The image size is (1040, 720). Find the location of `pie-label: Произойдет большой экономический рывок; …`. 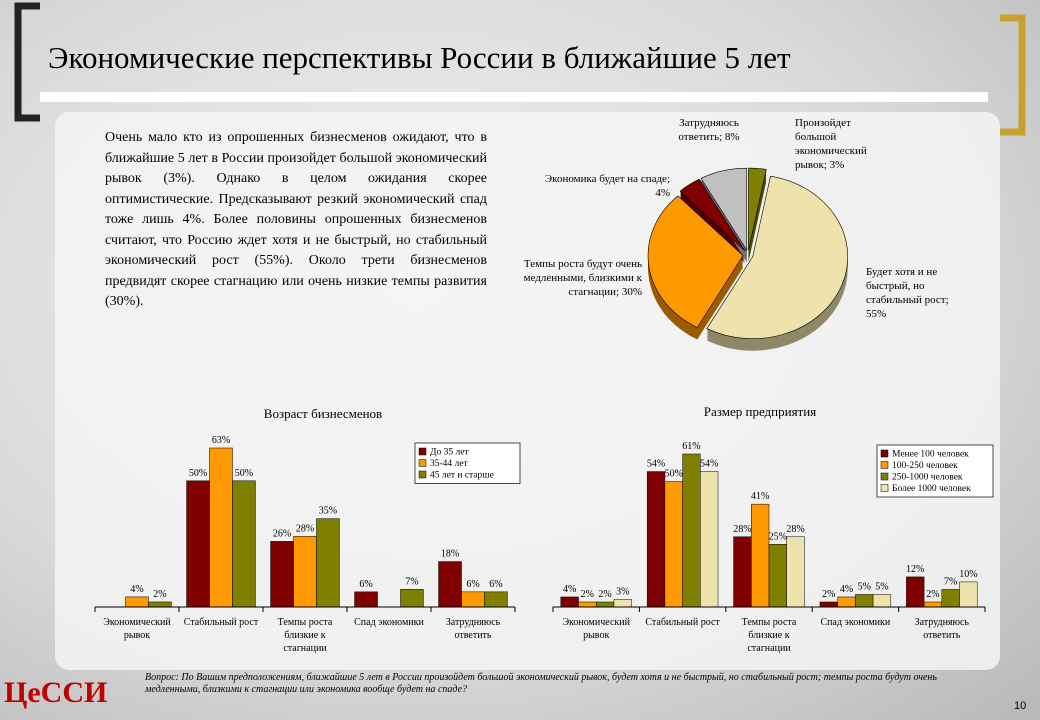

pie-label: Произойдет большой экономический рывок; … is located at coordinates (831, 144).